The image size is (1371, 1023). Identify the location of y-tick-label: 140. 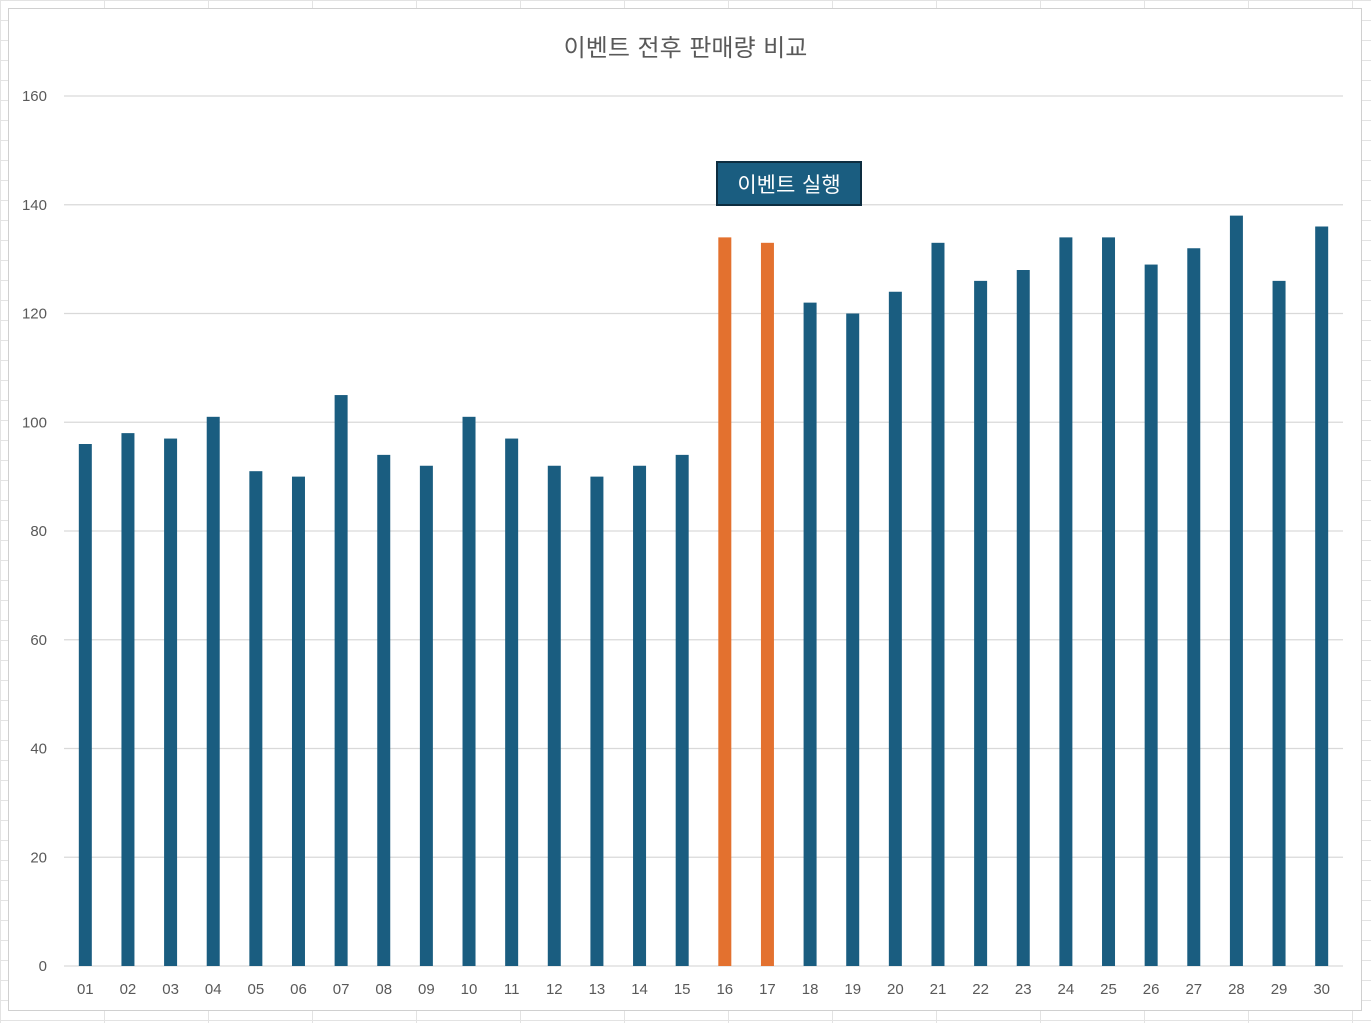
(34, 205).